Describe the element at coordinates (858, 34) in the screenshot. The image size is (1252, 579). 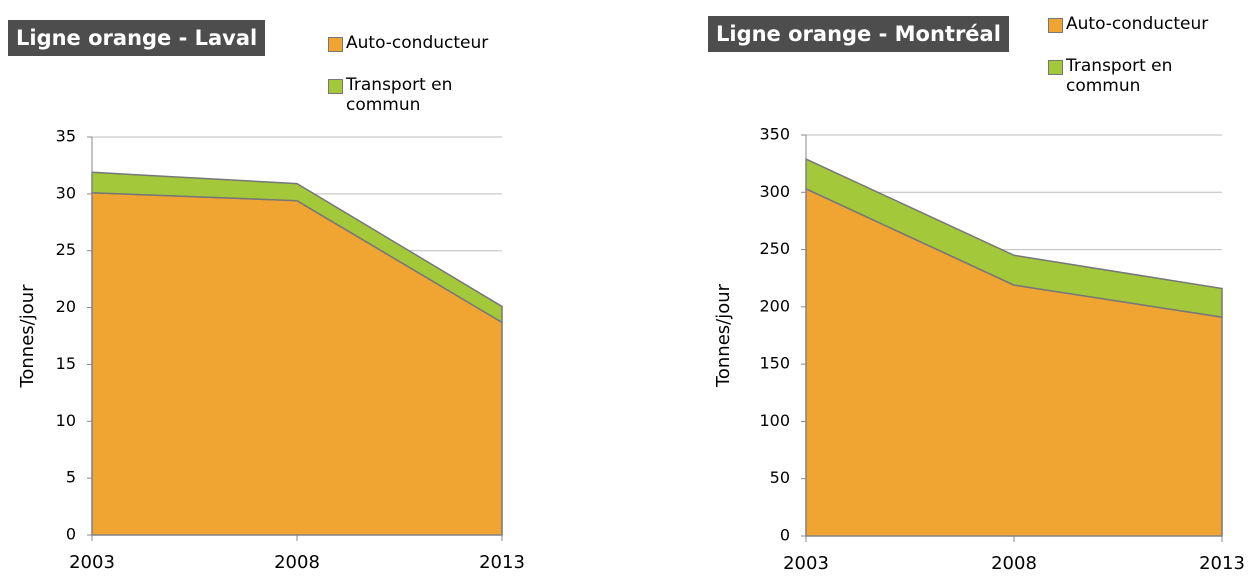
I see `chart-title: Ligne orange - Montréal` at that location.